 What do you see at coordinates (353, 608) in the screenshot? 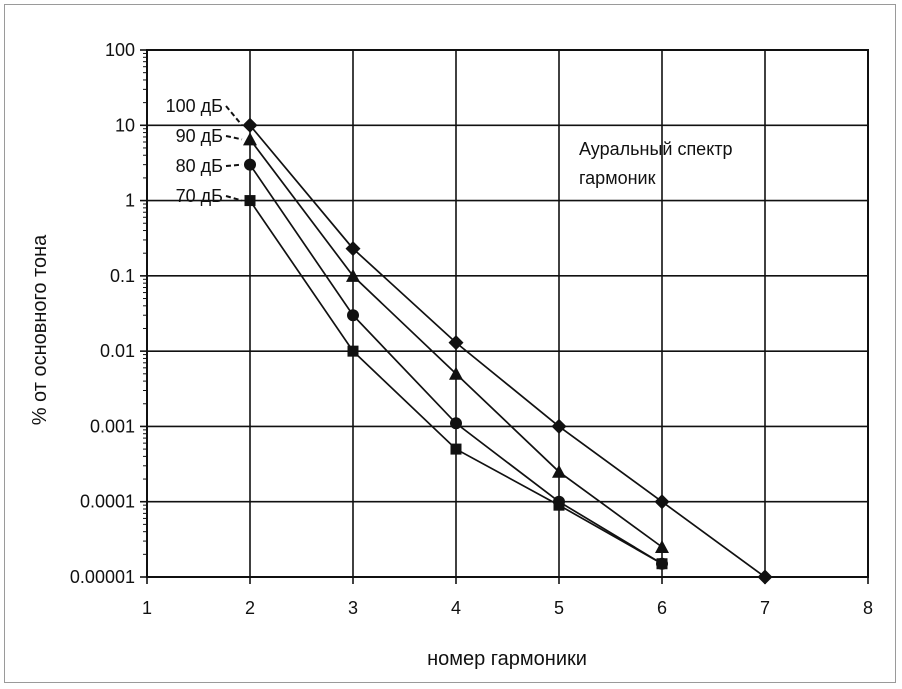
I see `x-tick-label: 3` at bounding box center [353, 608].